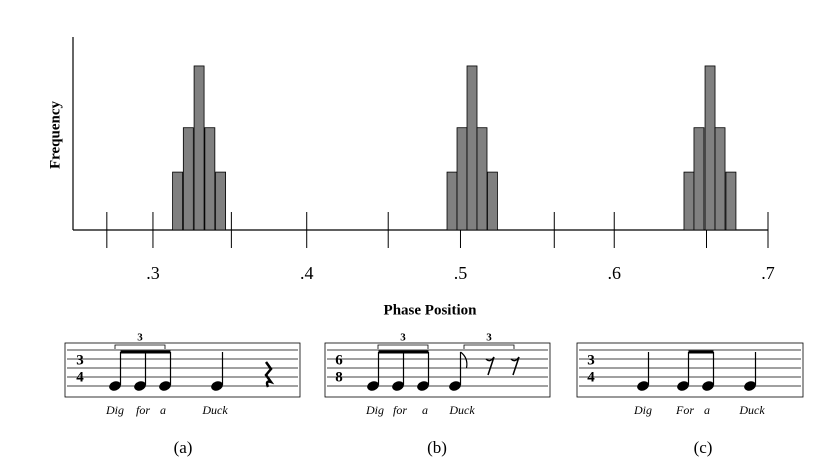 The height and width of the screenshot is (461, 823). Describe the element at coordinates (431, 310) in the screenshot. I see `x-axis-label: Phase Position` at that location.